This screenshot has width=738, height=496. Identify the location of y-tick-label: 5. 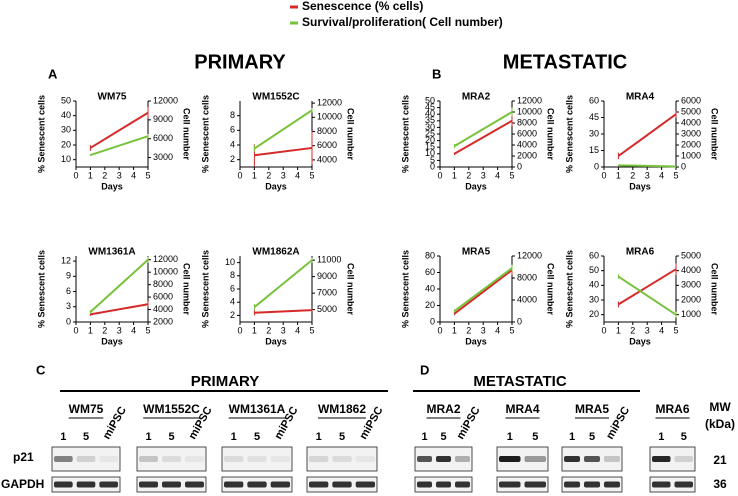
(432, 160).